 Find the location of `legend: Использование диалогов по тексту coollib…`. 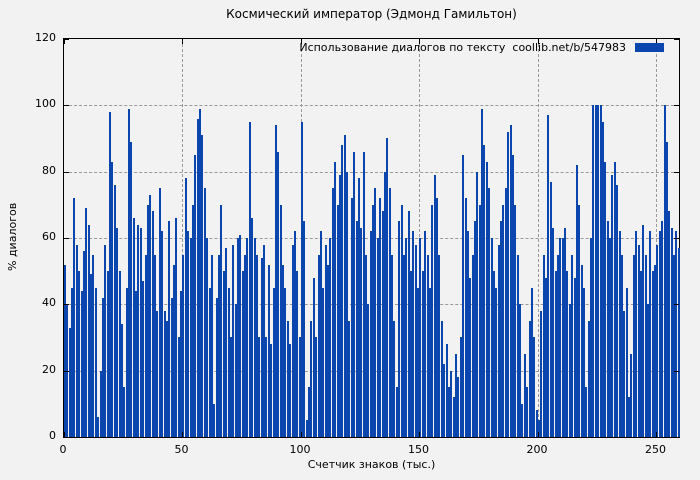

legend: Использование диалогов по тексту coollib… is located at coordinates (481, 47).